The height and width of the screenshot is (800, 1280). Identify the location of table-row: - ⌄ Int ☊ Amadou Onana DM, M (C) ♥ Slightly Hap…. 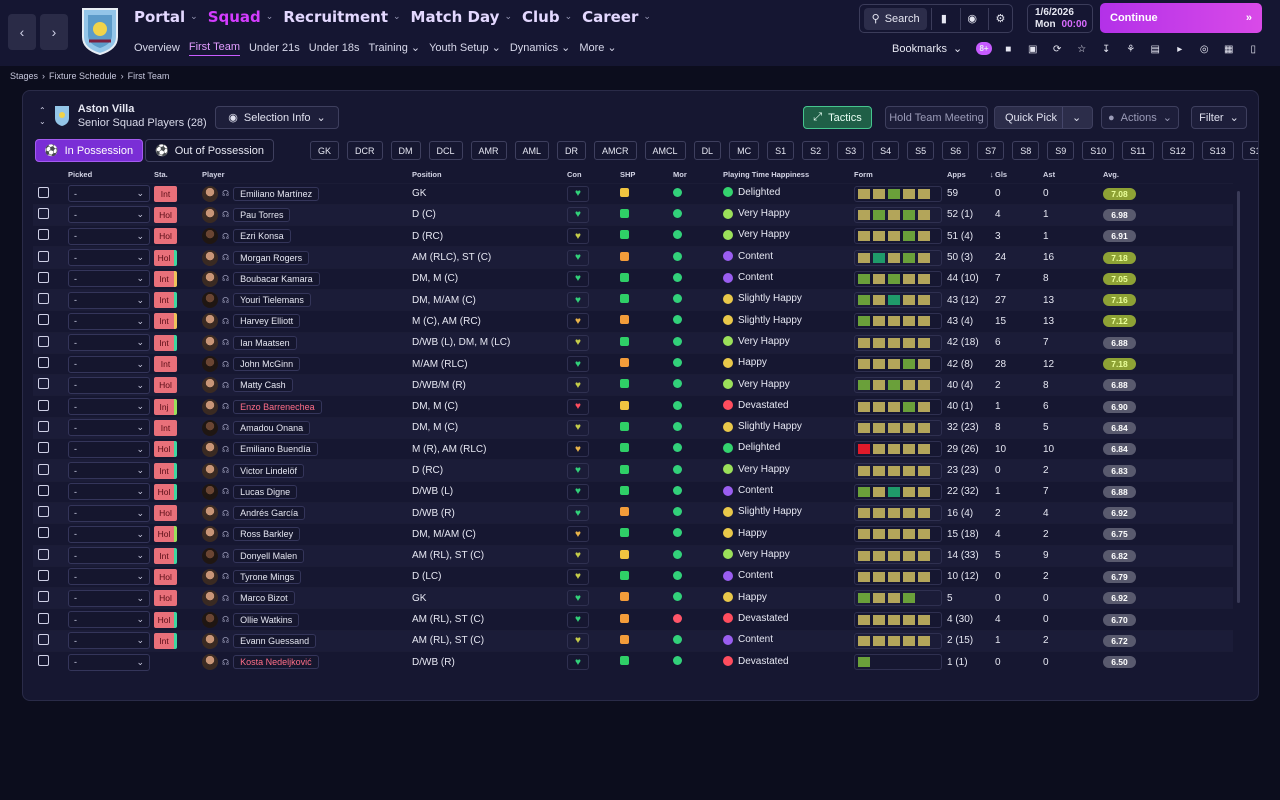
(633, 427).